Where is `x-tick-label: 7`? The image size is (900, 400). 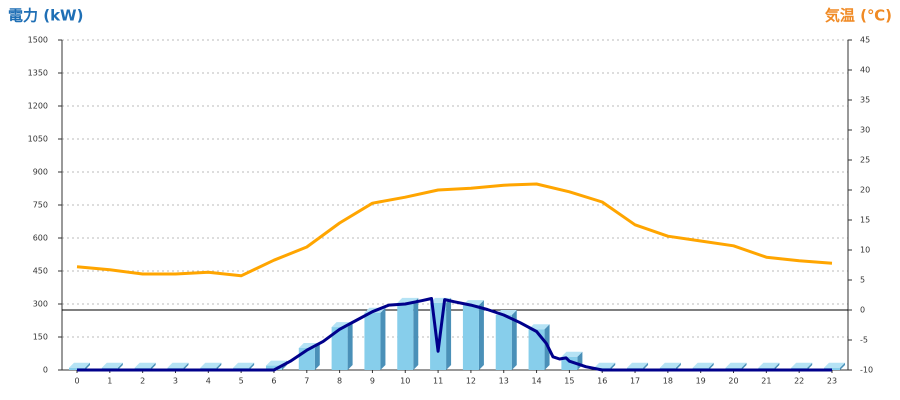
x-tick-label: 7 is located at coordinates (306, 381).